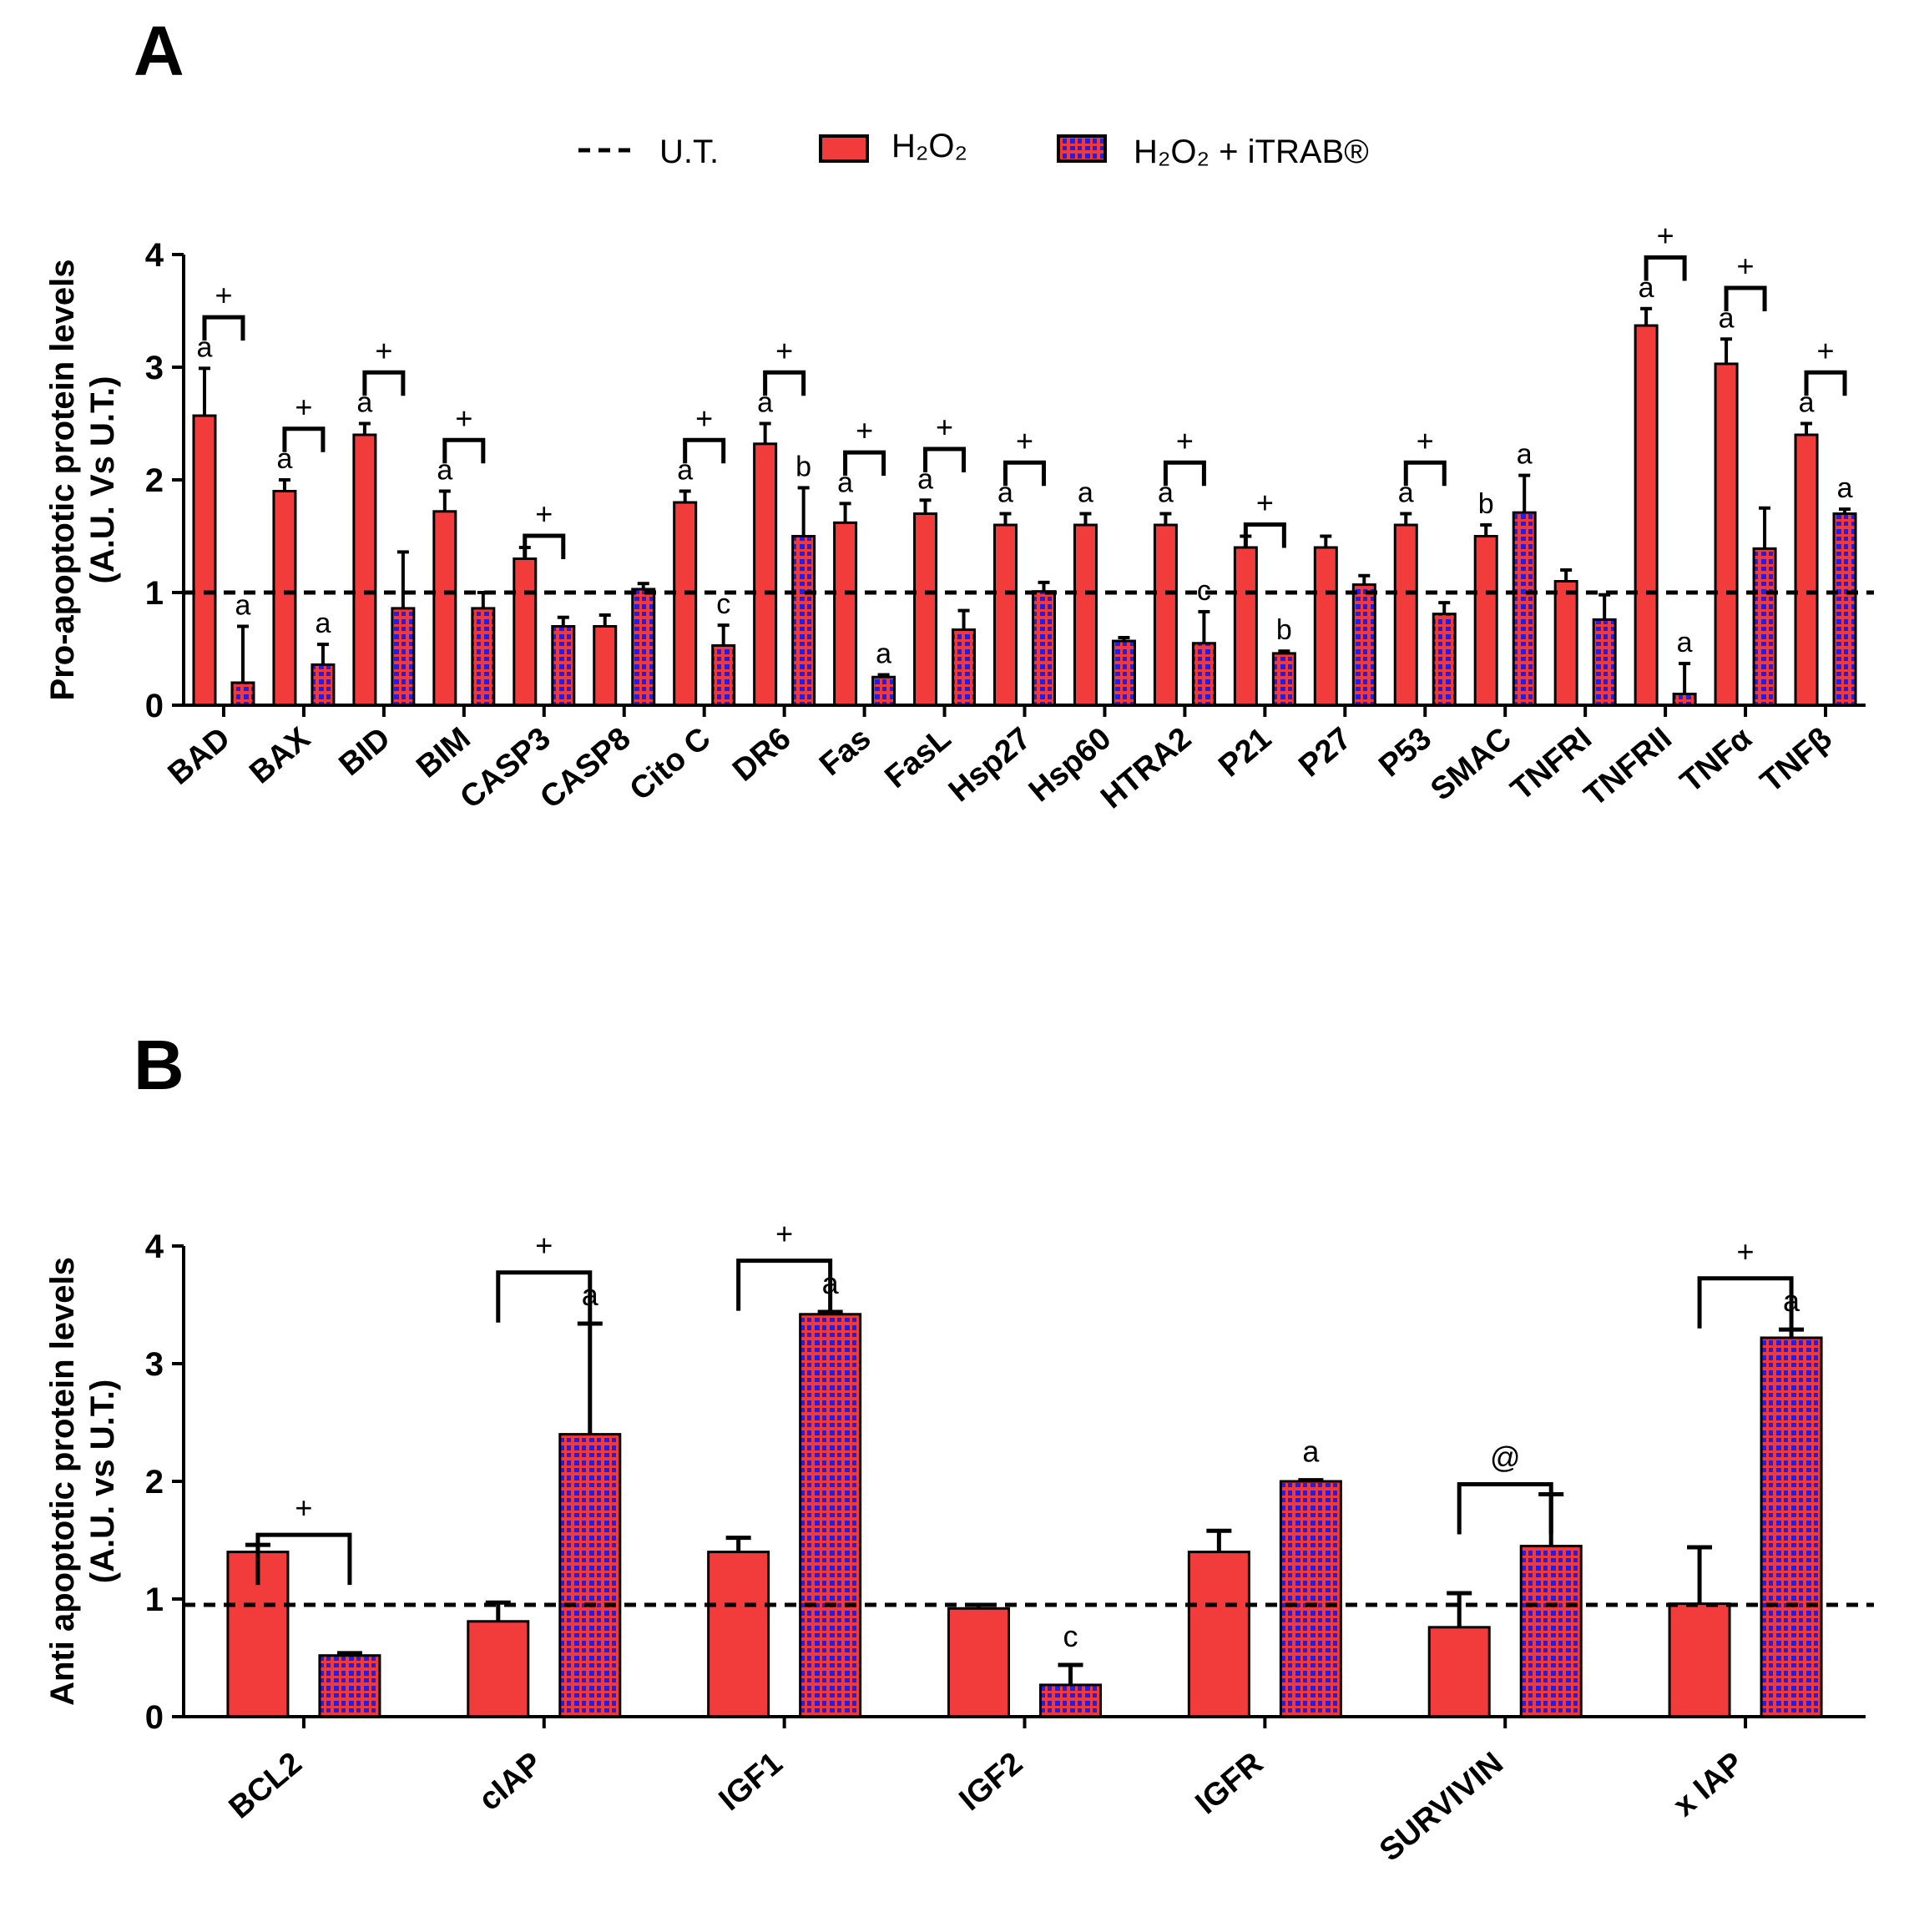 The image size is (1909, 1932). I want to click on y-tick-label: 1, so click(154, 593).